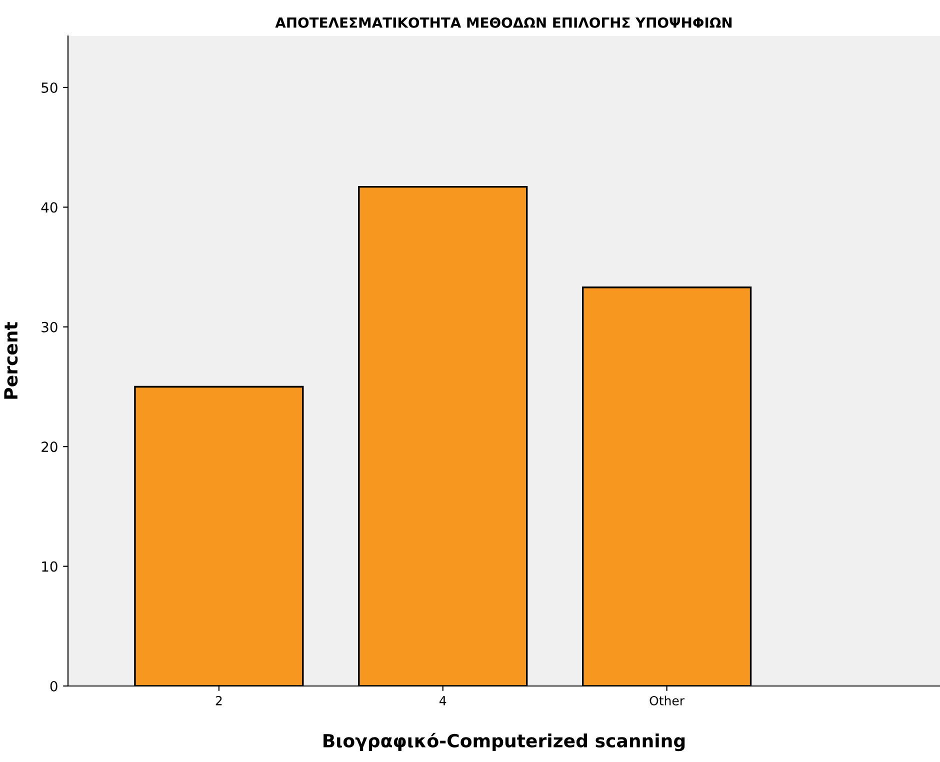 The height and width of the screenshot is (762, 940). I want to click on y-tick-label: 0, so click(54, 686).